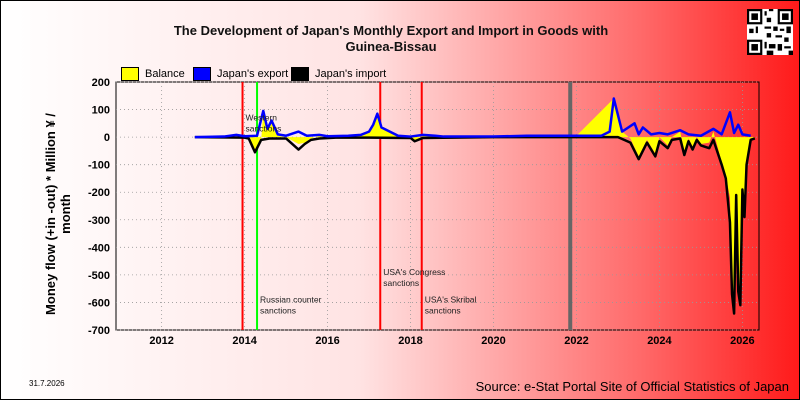 The image size is (800, 400). What do you see at coordinates (165, 74) in the screenshot?
I see `legend-label-balance: Balance` at bounding box center [165, 74].